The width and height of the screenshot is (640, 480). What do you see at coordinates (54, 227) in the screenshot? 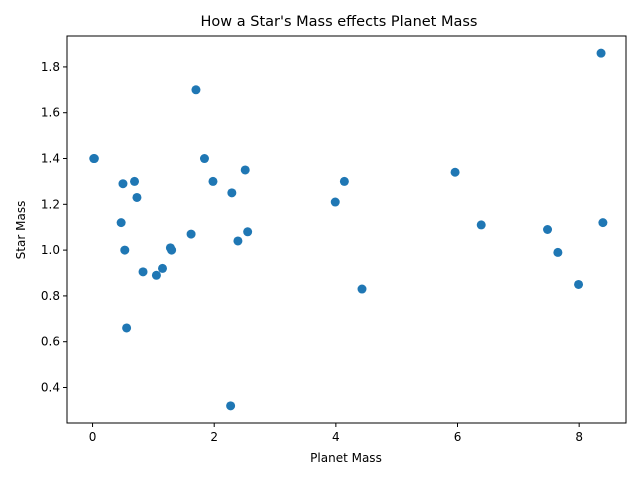
I see `y-axis-ticks: 0.4 0.6 0.8 1.0 1.2 1.4 1.6 1.8` at bounding box center [54, 227].